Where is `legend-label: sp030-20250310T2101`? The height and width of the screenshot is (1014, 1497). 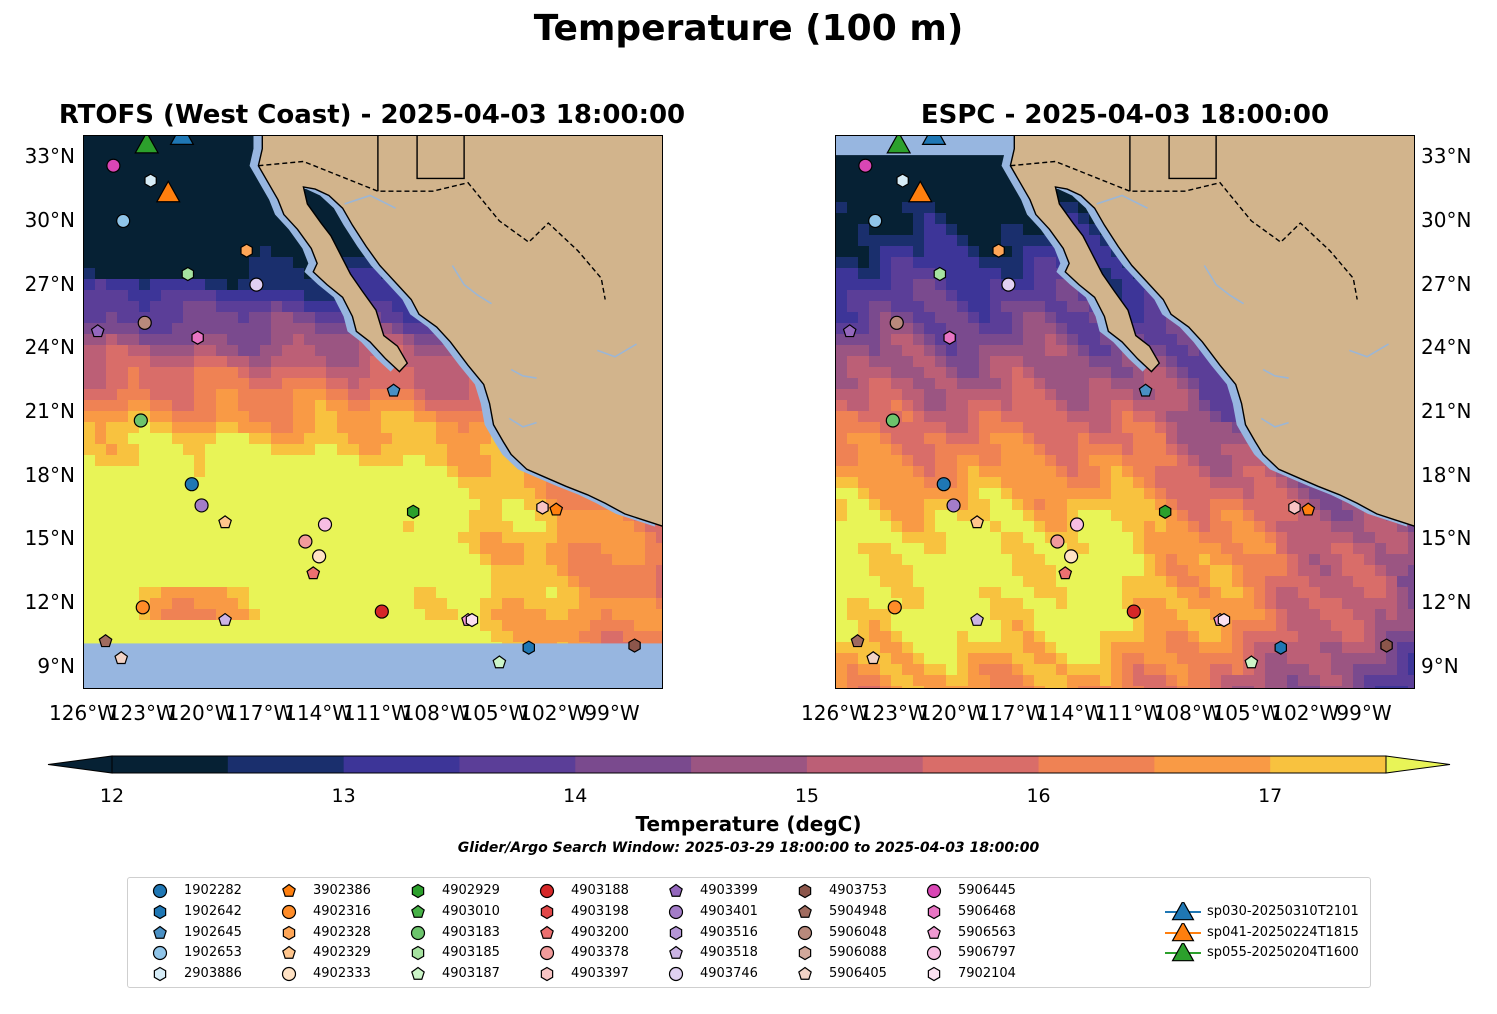
legend-label: sp030-20250310T2101 is located at coordinates (1283, 911).